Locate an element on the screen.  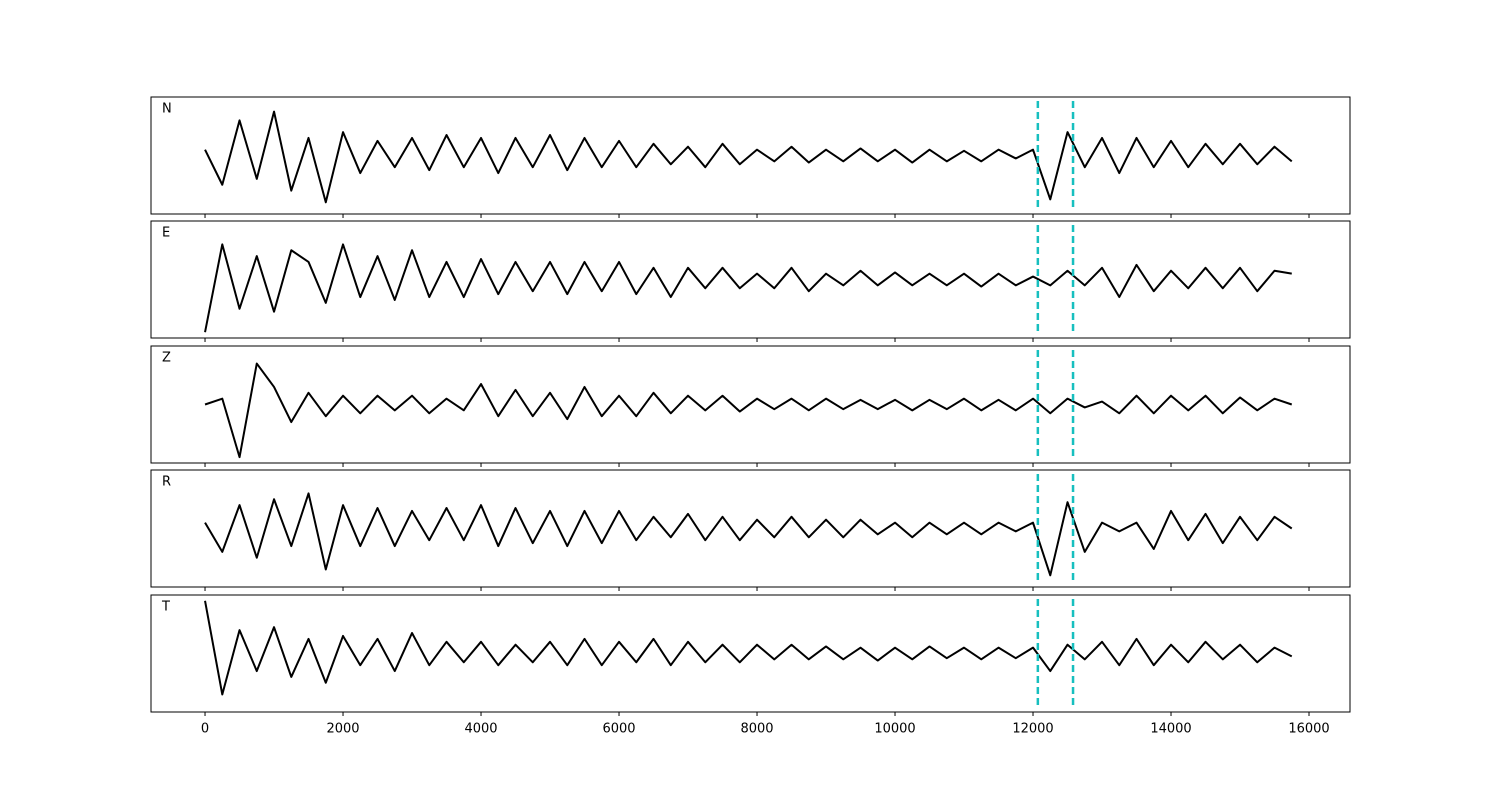
x-tick-label: 4000 is located at coordinates (480, 729).